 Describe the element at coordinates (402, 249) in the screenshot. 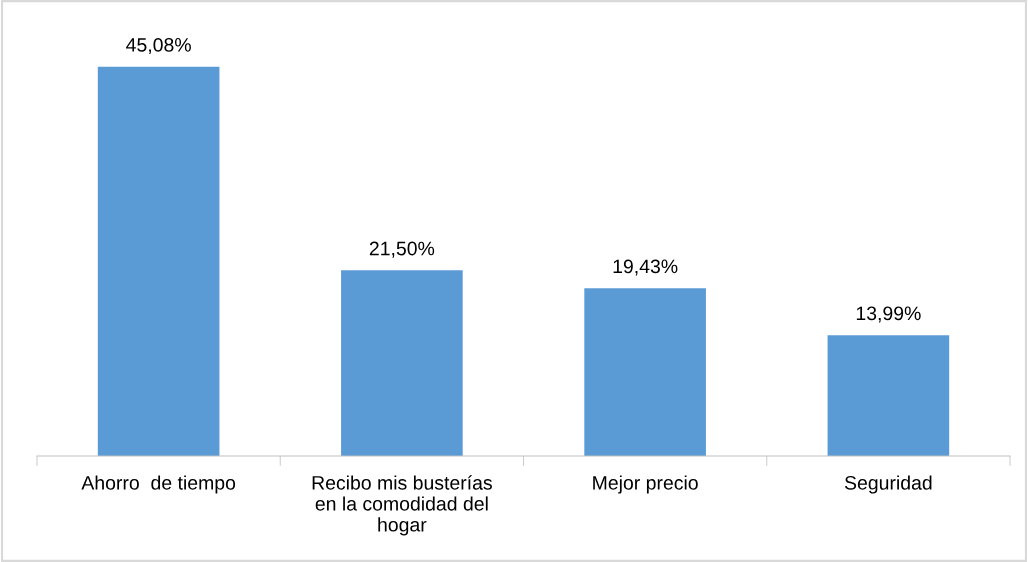

I see `data-label: 21,50%` at that location.